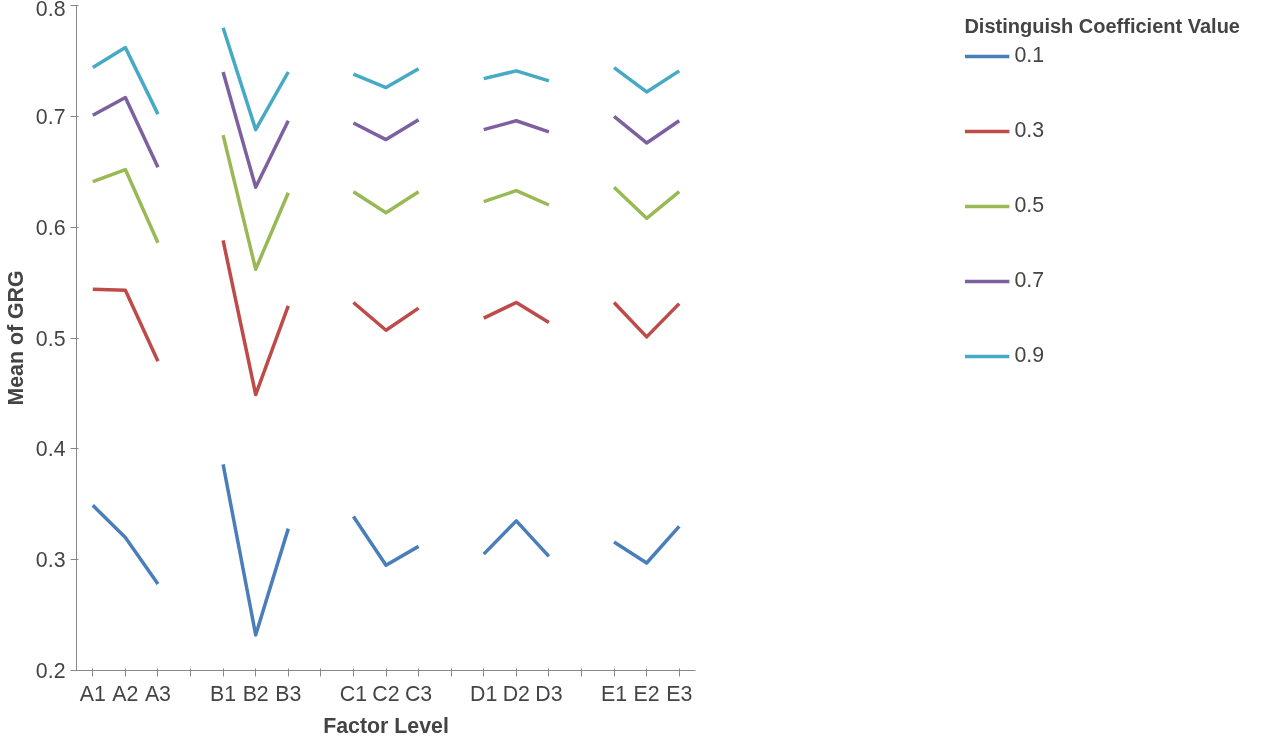 The width and height of the screenshot is (1262, 751). Describe the element at coordinates (288, 693) in the screenshot. I see `x-tick-label: B3` at that location.